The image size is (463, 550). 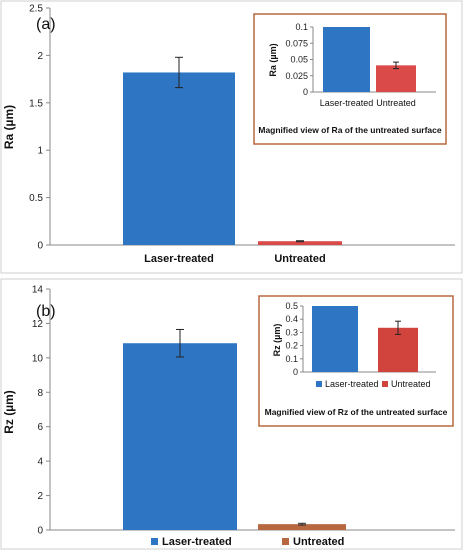 What do you see at coordinates (40, 393) in the screenshot?
I see `panel-b-ytick-label: 8` at bounding box center [40, 393].